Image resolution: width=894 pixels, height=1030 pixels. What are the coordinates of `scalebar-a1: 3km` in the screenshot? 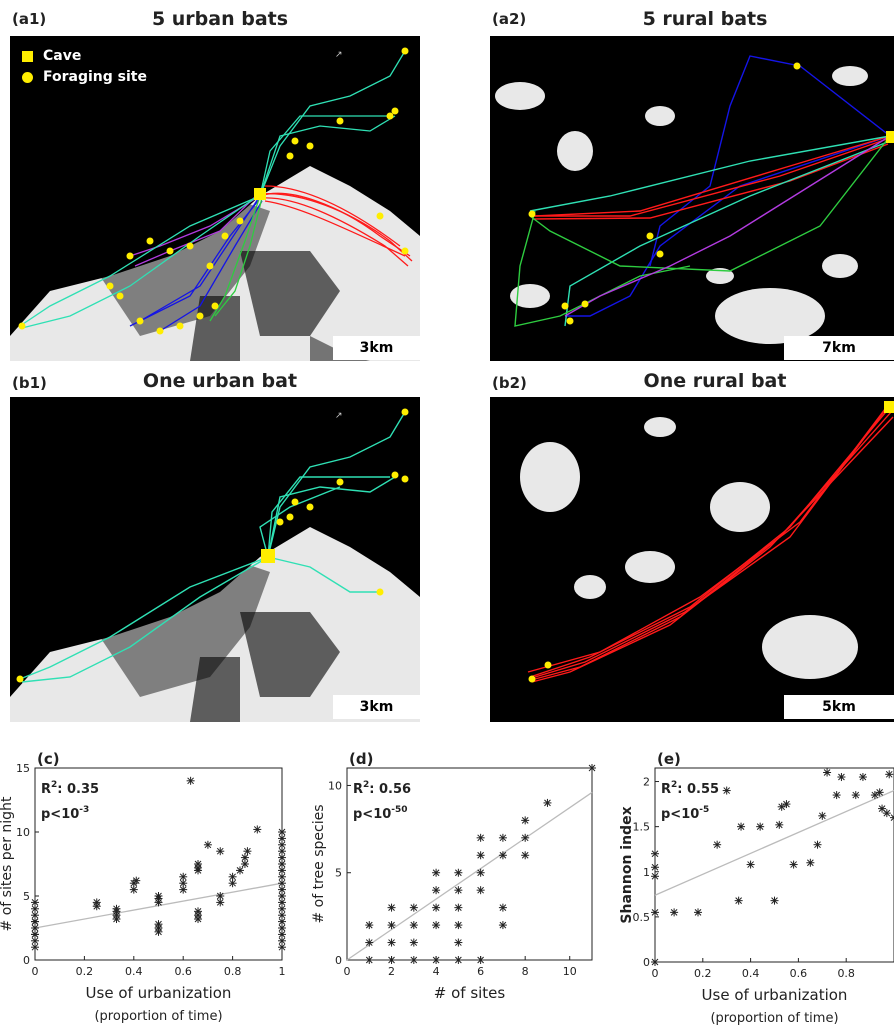 It's located at (376, 348).